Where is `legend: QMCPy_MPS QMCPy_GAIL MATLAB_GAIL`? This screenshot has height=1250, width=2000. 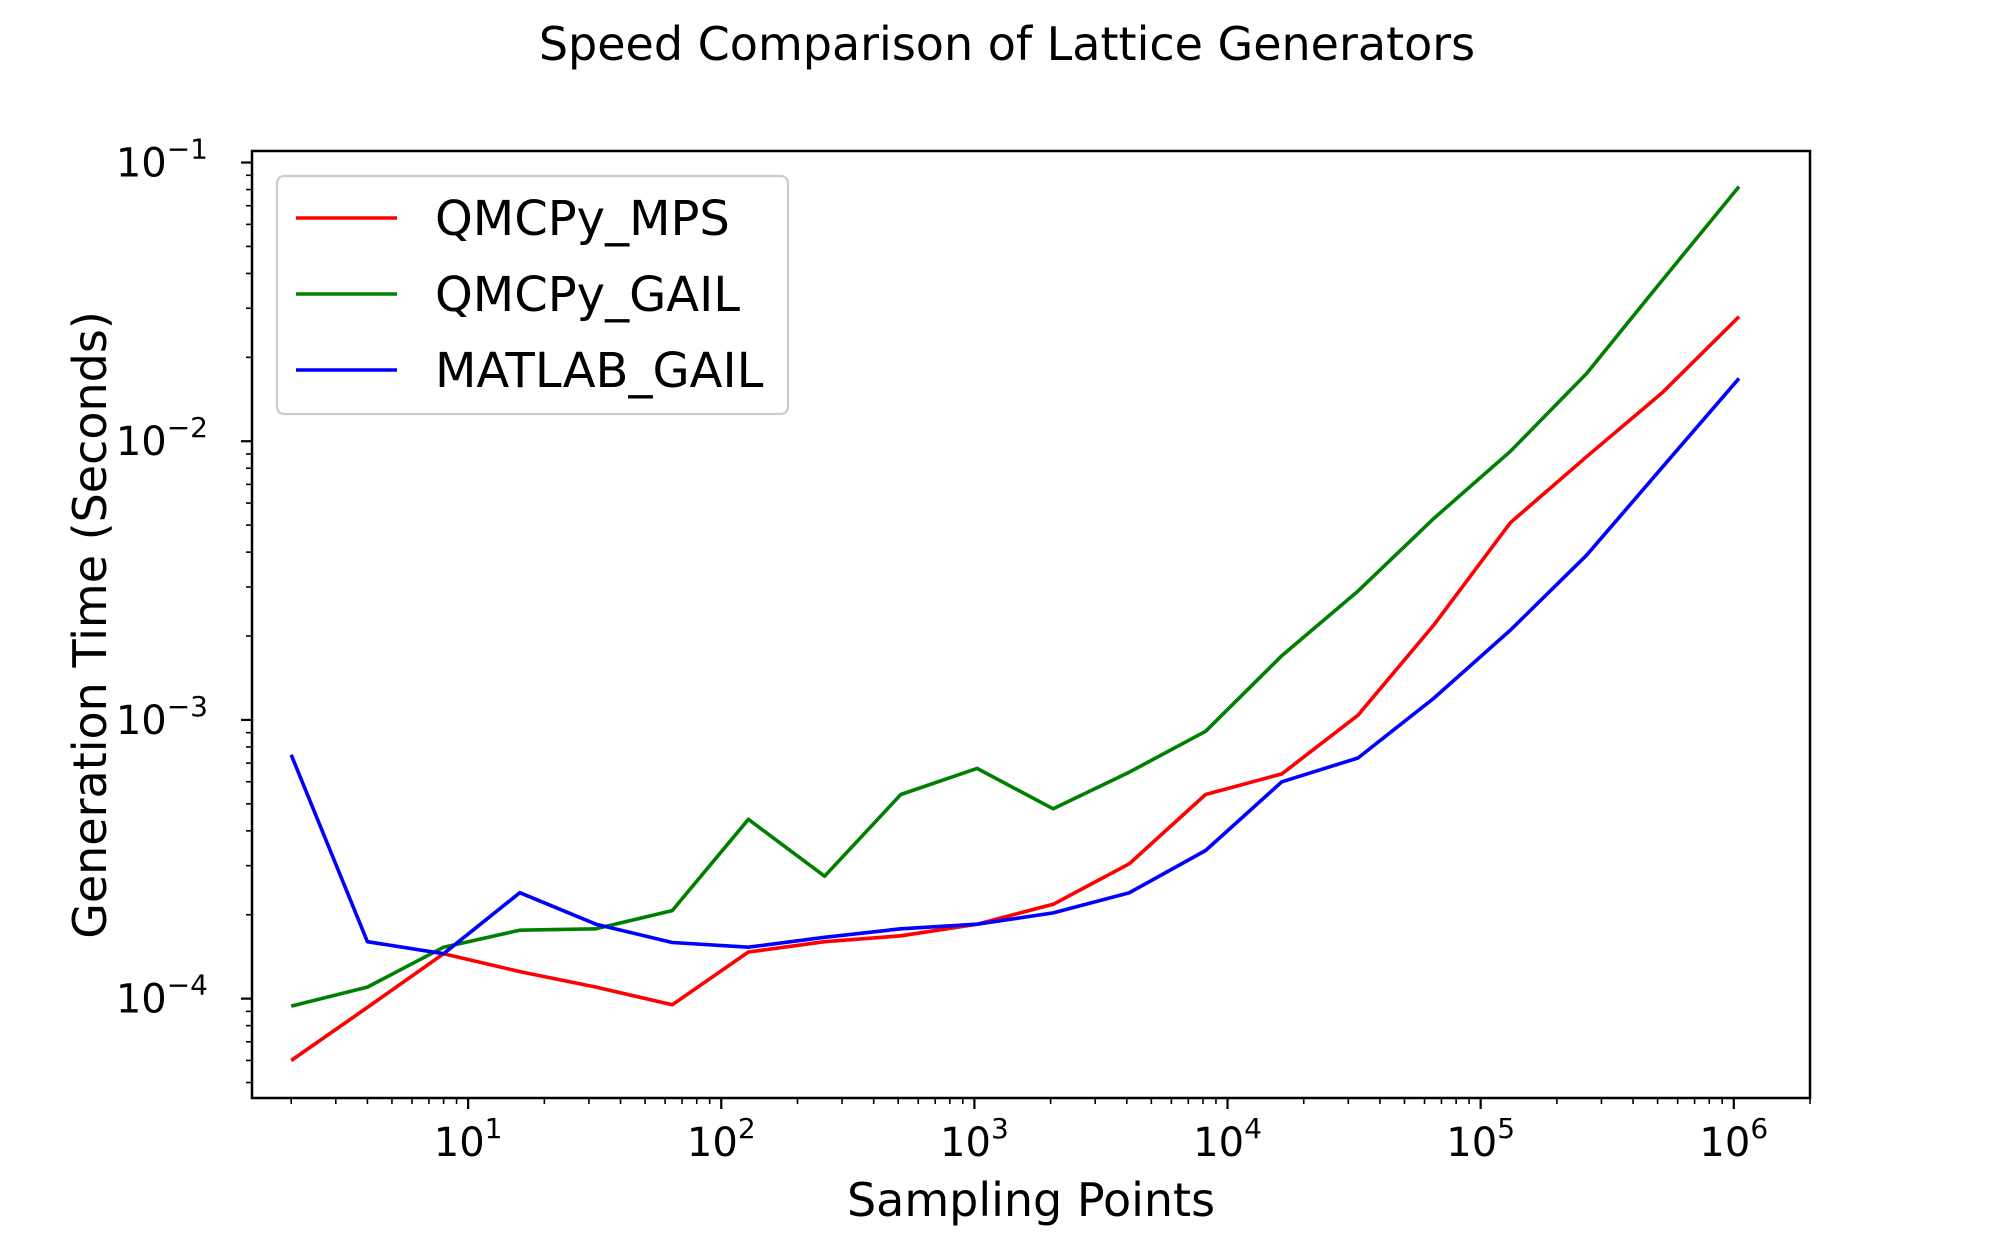 legend: QMCPy_MPS QMCPy_GAIL MATLAB_GAIL is located at coordinates (532, 295).